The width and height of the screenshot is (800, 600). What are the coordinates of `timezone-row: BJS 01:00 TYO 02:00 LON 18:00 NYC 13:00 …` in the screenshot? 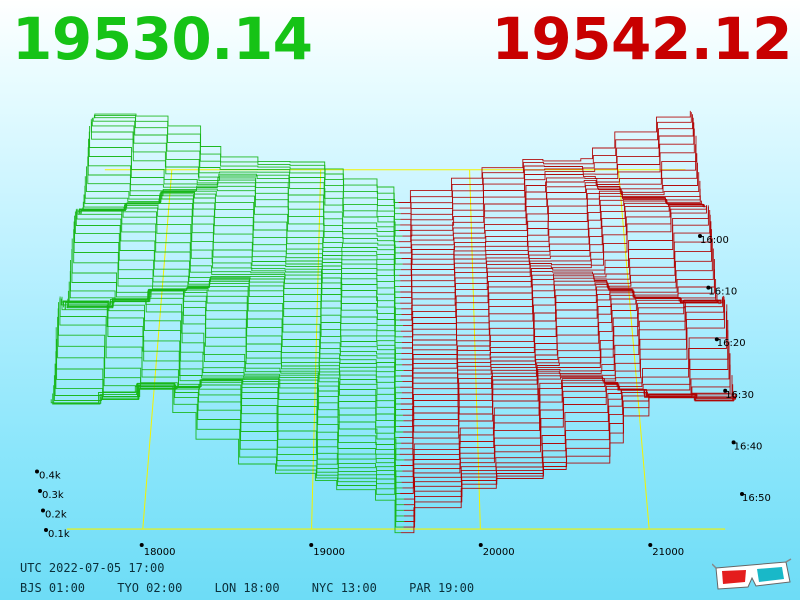 It's located at (259, 588).